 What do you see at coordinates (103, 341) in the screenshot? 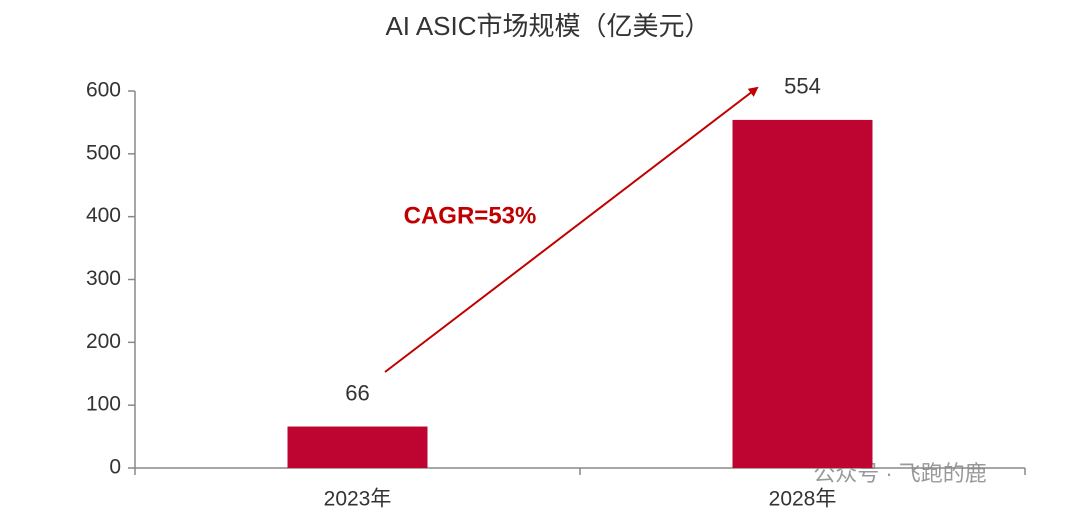
I see `y-tick-label: 200` at bounding box center [103, 341].